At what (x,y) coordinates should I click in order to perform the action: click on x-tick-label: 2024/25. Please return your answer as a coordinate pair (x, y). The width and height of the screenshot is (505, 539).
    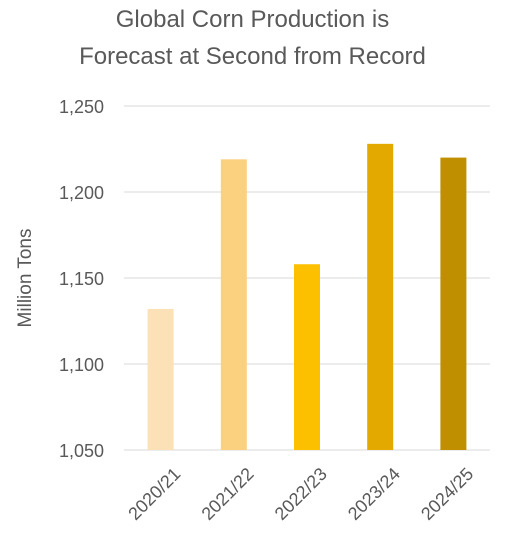
    Looking at the image, I should click on (447, 494).